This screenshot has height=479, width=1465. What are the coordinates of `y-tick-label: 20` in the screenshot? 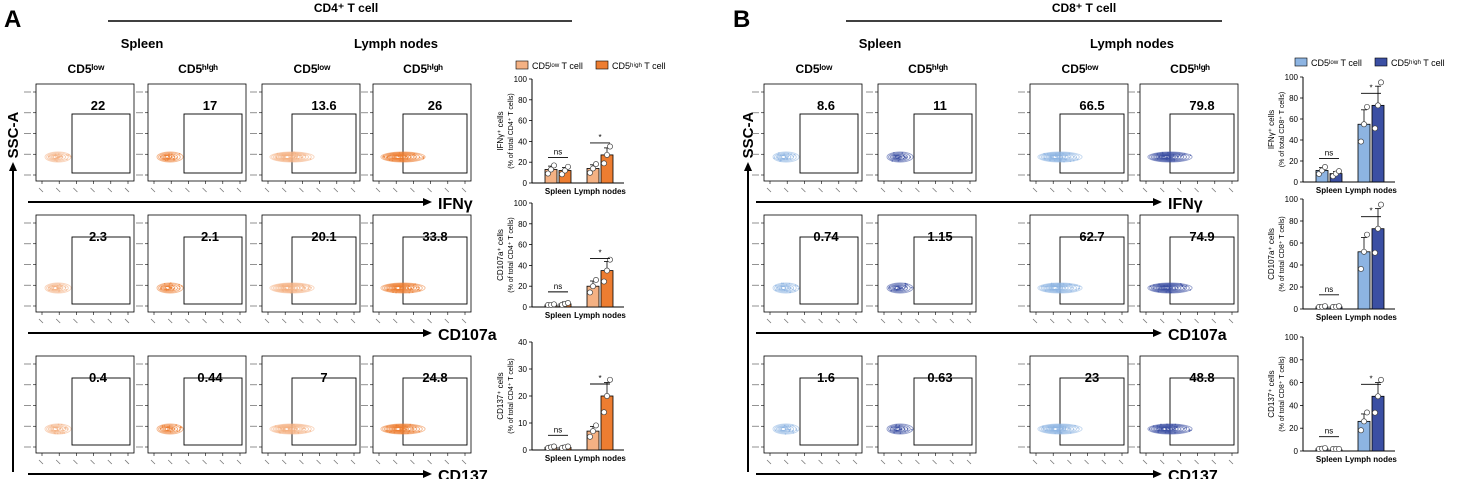 It's located at (1293, 161).